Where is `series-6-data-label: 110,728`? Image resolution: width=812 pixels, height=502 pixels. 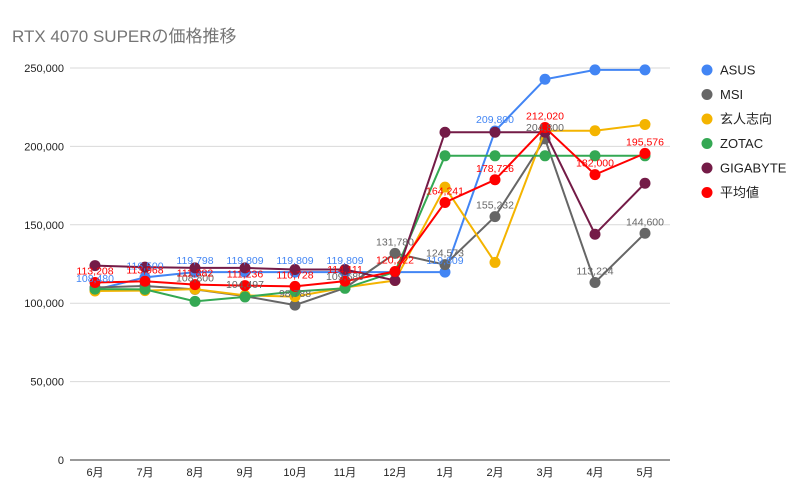 series-6-data-label: 110,728 is located at coordinates (294, 275).